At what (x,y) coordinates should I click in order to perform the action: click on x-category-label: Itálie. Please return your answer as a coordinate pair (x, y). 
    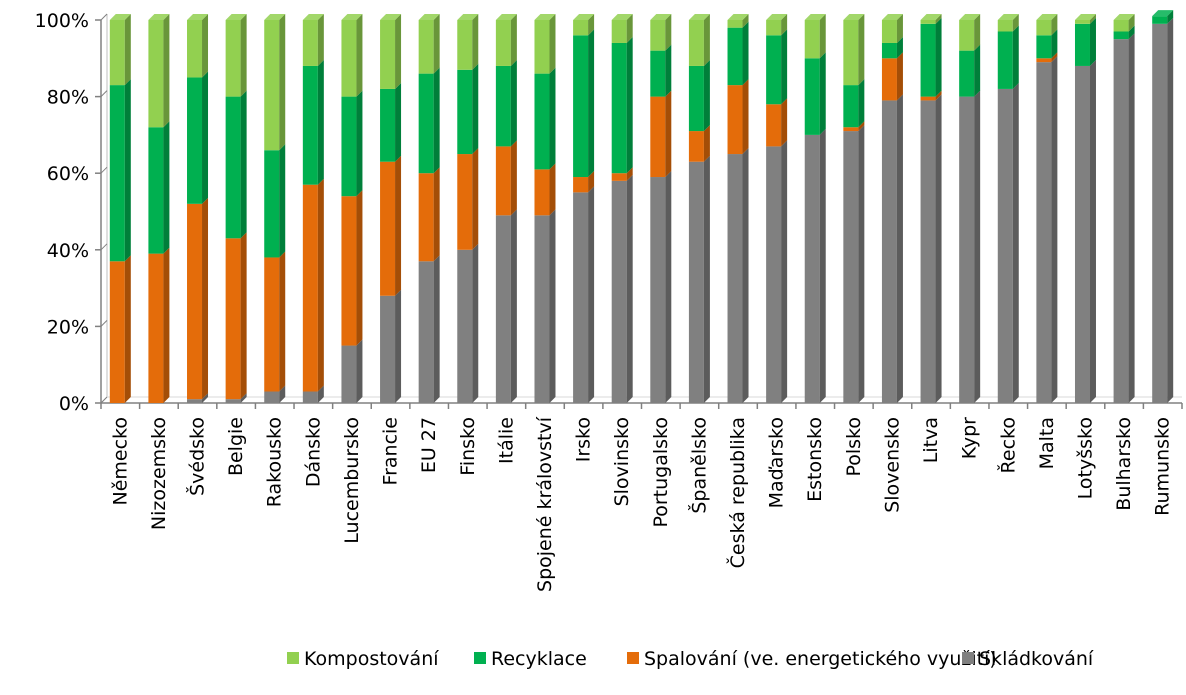
    Looking at the image, I should click on (506, 440).